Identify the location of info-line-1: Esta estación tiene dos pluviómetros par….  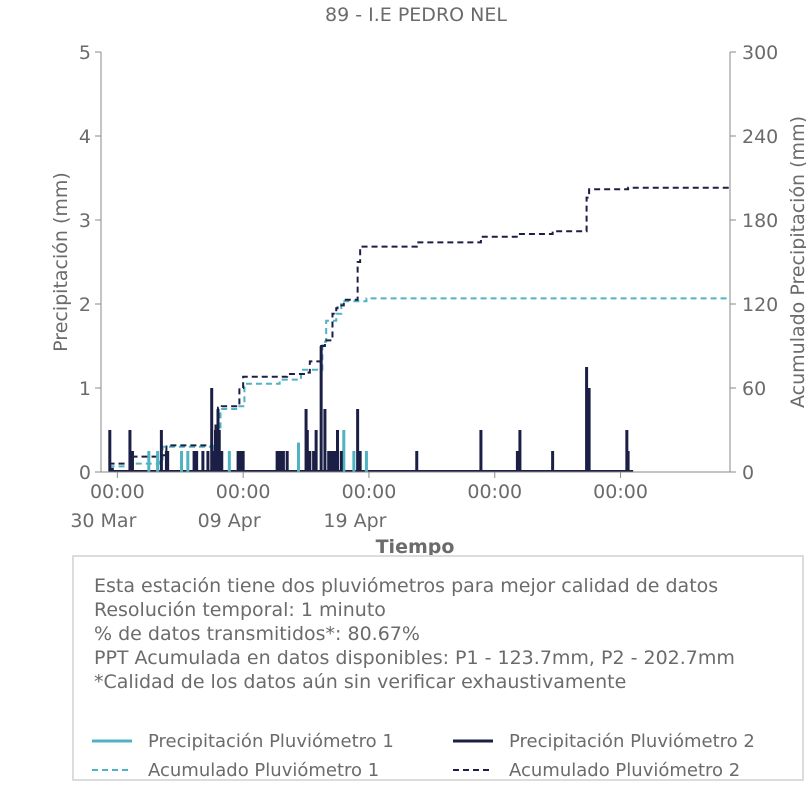
(406, 586).